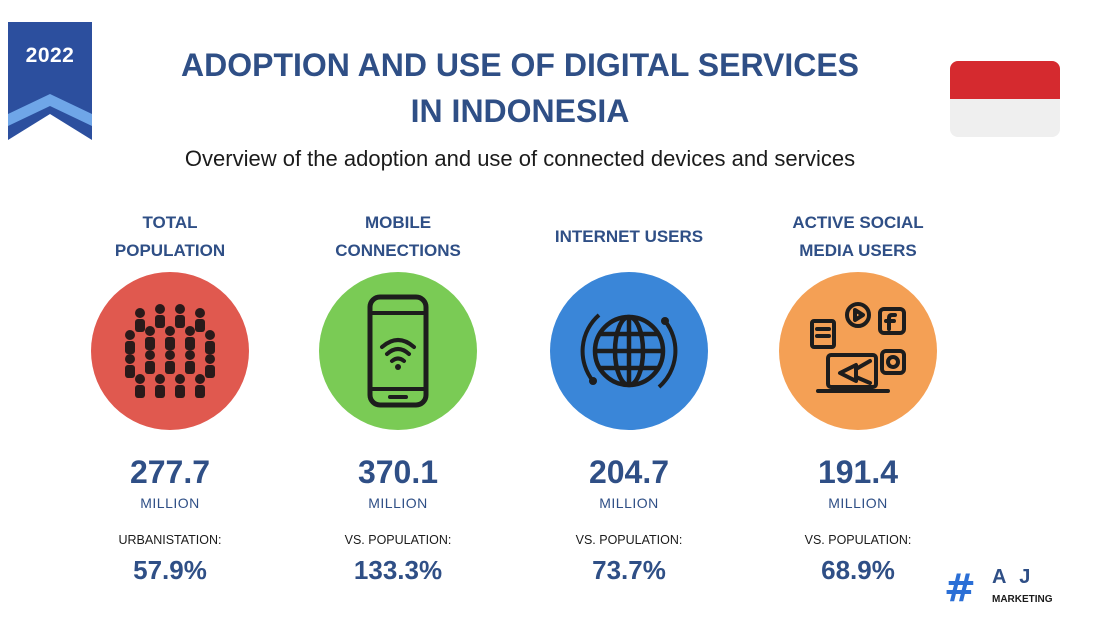  I want to click on globe-icon, so click(629, 351).